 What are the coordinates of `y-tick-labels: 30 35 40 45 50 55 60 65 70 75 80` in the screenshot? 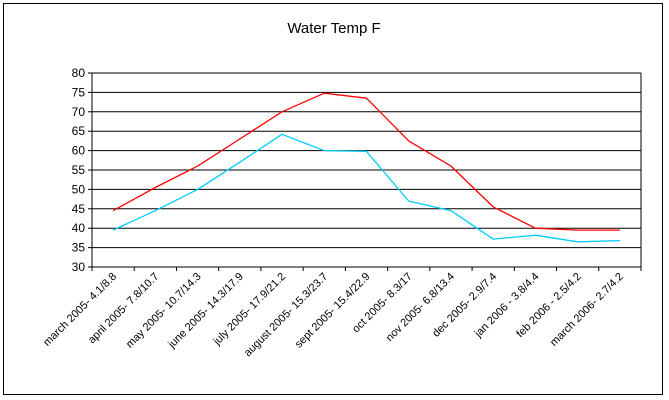 It's located at (79, 170).